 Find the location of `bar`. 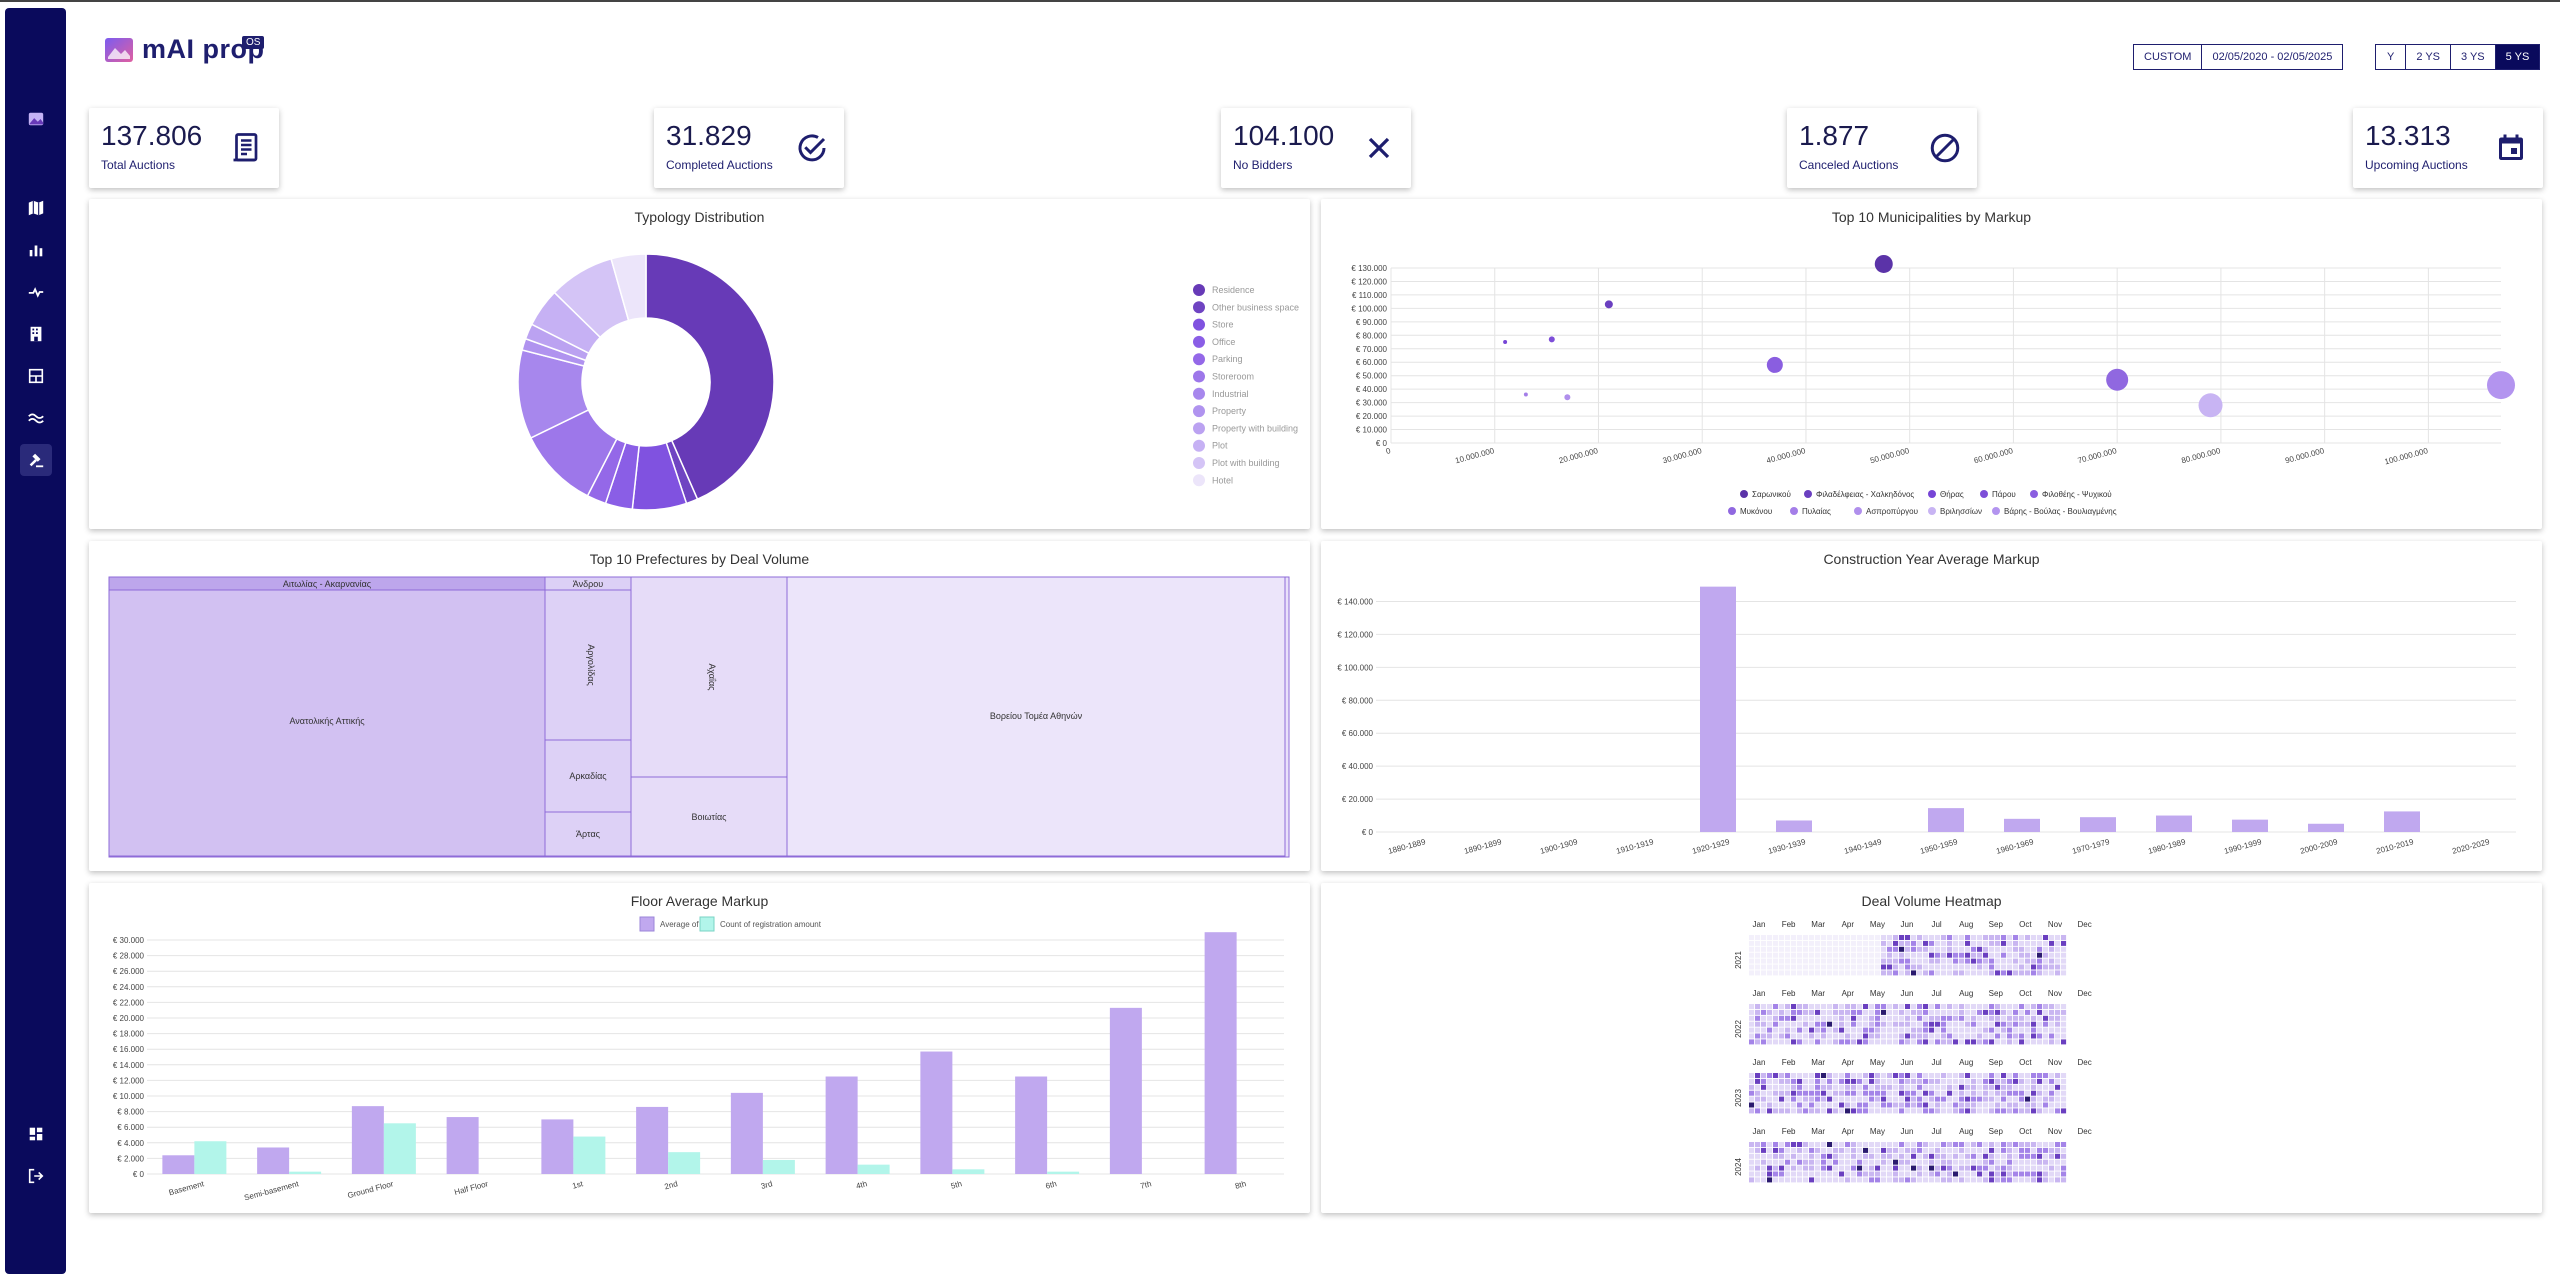

bar is located at coordinates (2250, 825).